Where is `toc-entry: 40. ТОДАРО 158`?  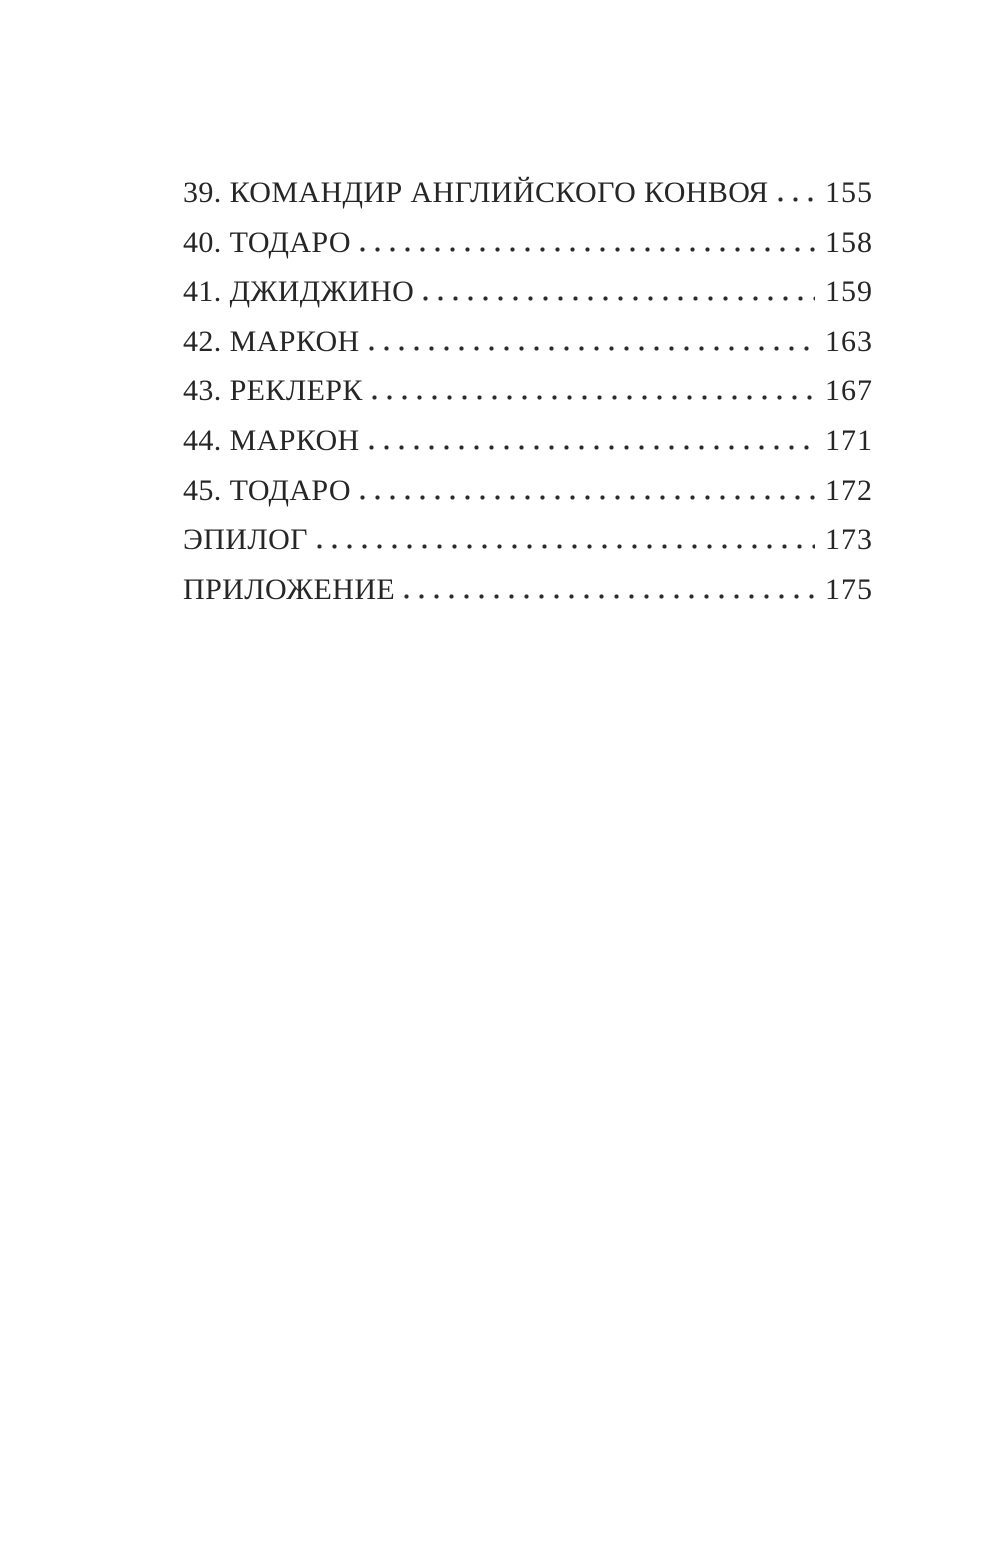
toc-entry: 40. ТОДАРО 158 is located at coordinates (528, 243).